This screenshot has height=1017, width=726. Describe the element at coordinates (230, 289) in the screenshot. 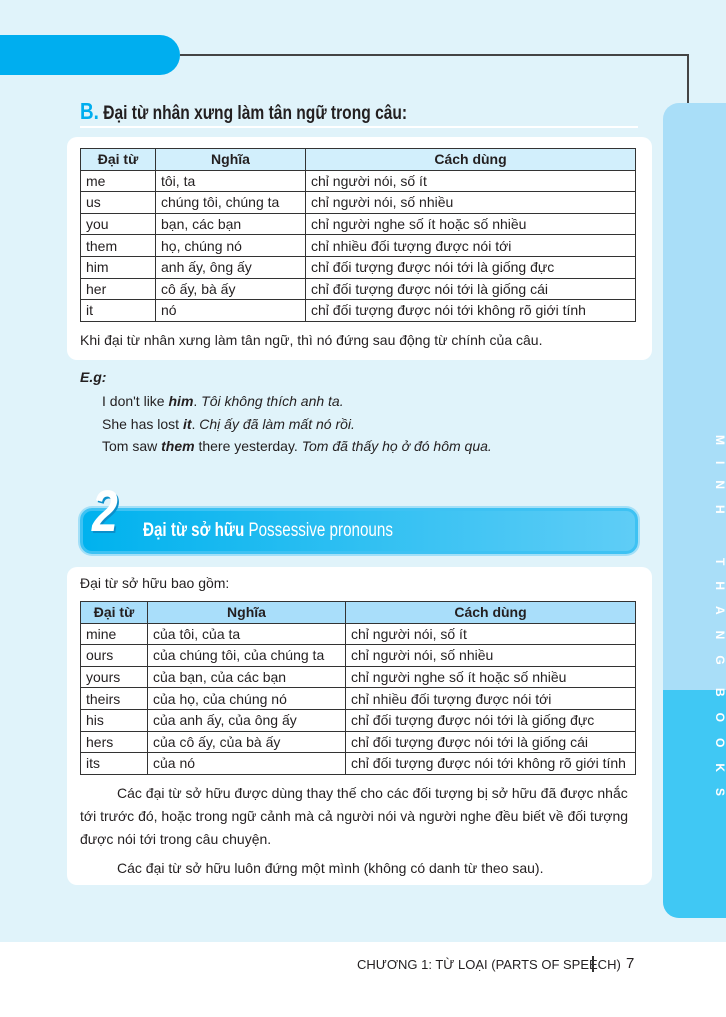

I see `cell-meaning: cô ấy, bà ấy` at that location.